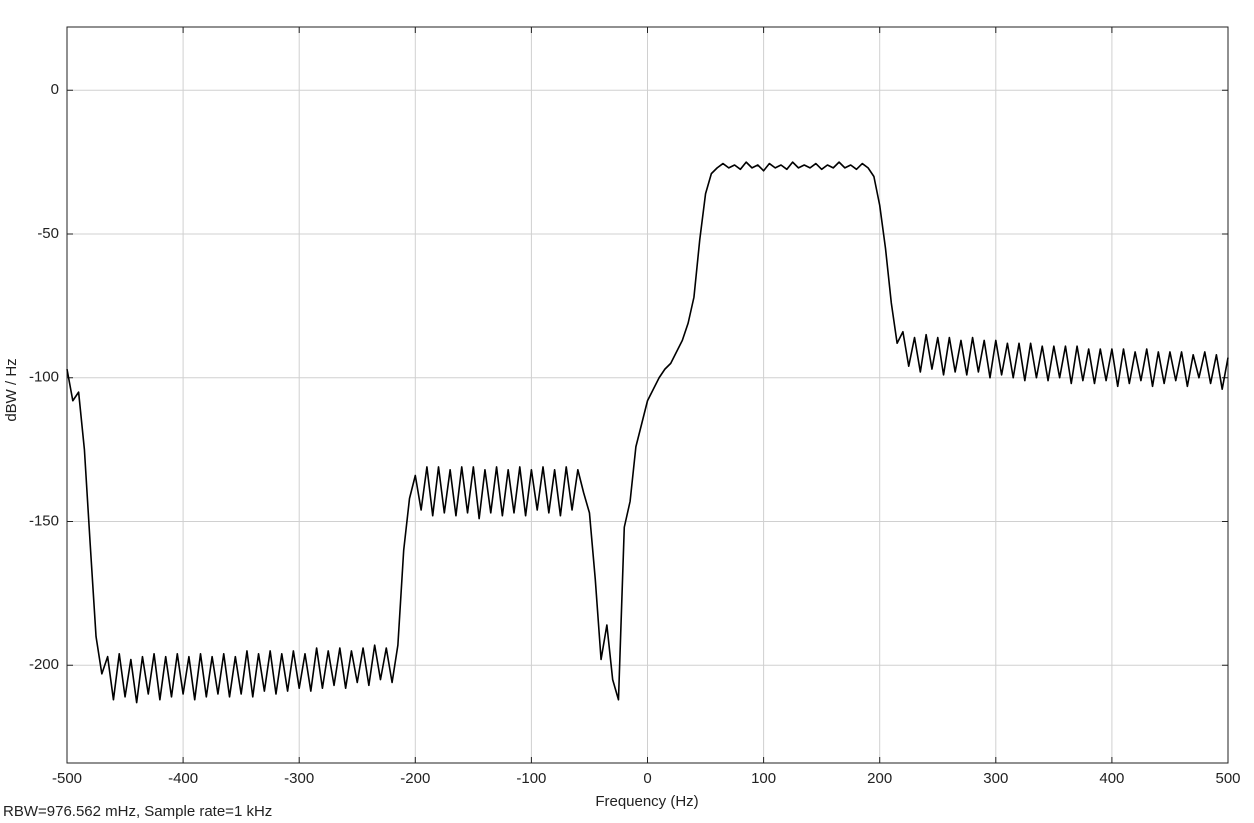 The width and height of the screenshot is (1254, 823). What do you see at coordinates (415, 778) in the screenshot?
I see `x-tick-label: -200` at bounding box center [415, 778].